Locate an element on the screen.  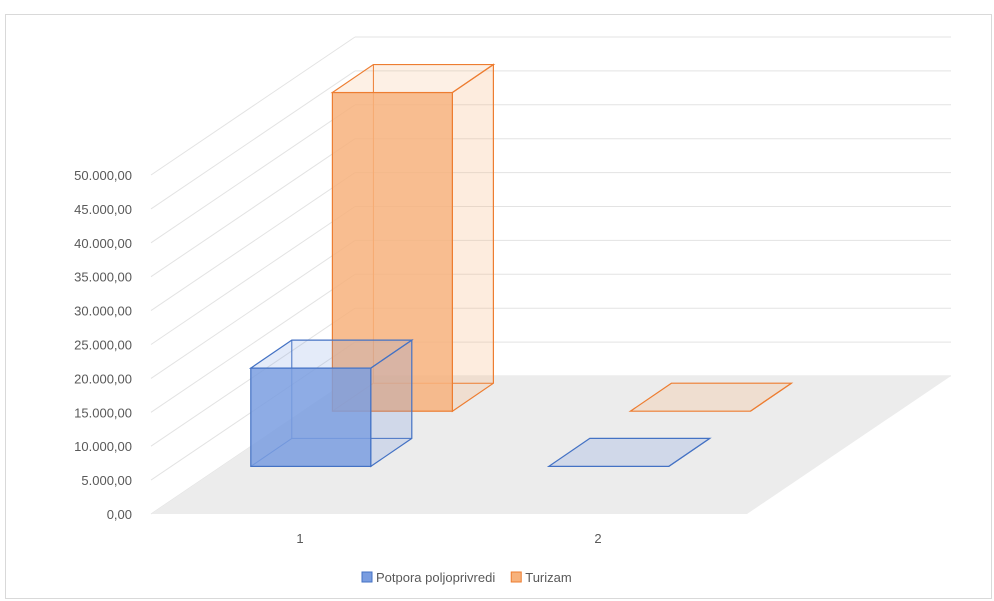
legend-label: Turizam is located at coordinates (548, 577).